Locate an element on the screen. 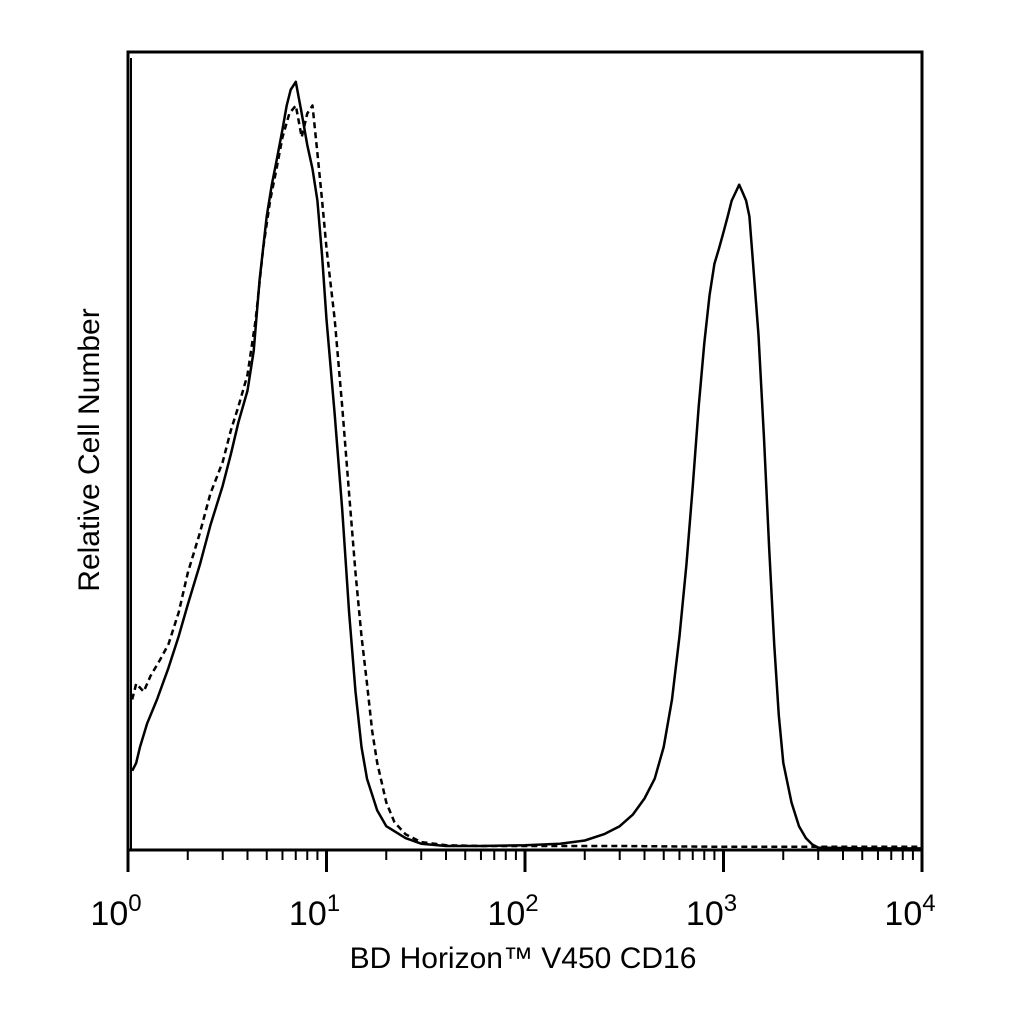  x-axis-ticks is located at coordinates (525, 861).